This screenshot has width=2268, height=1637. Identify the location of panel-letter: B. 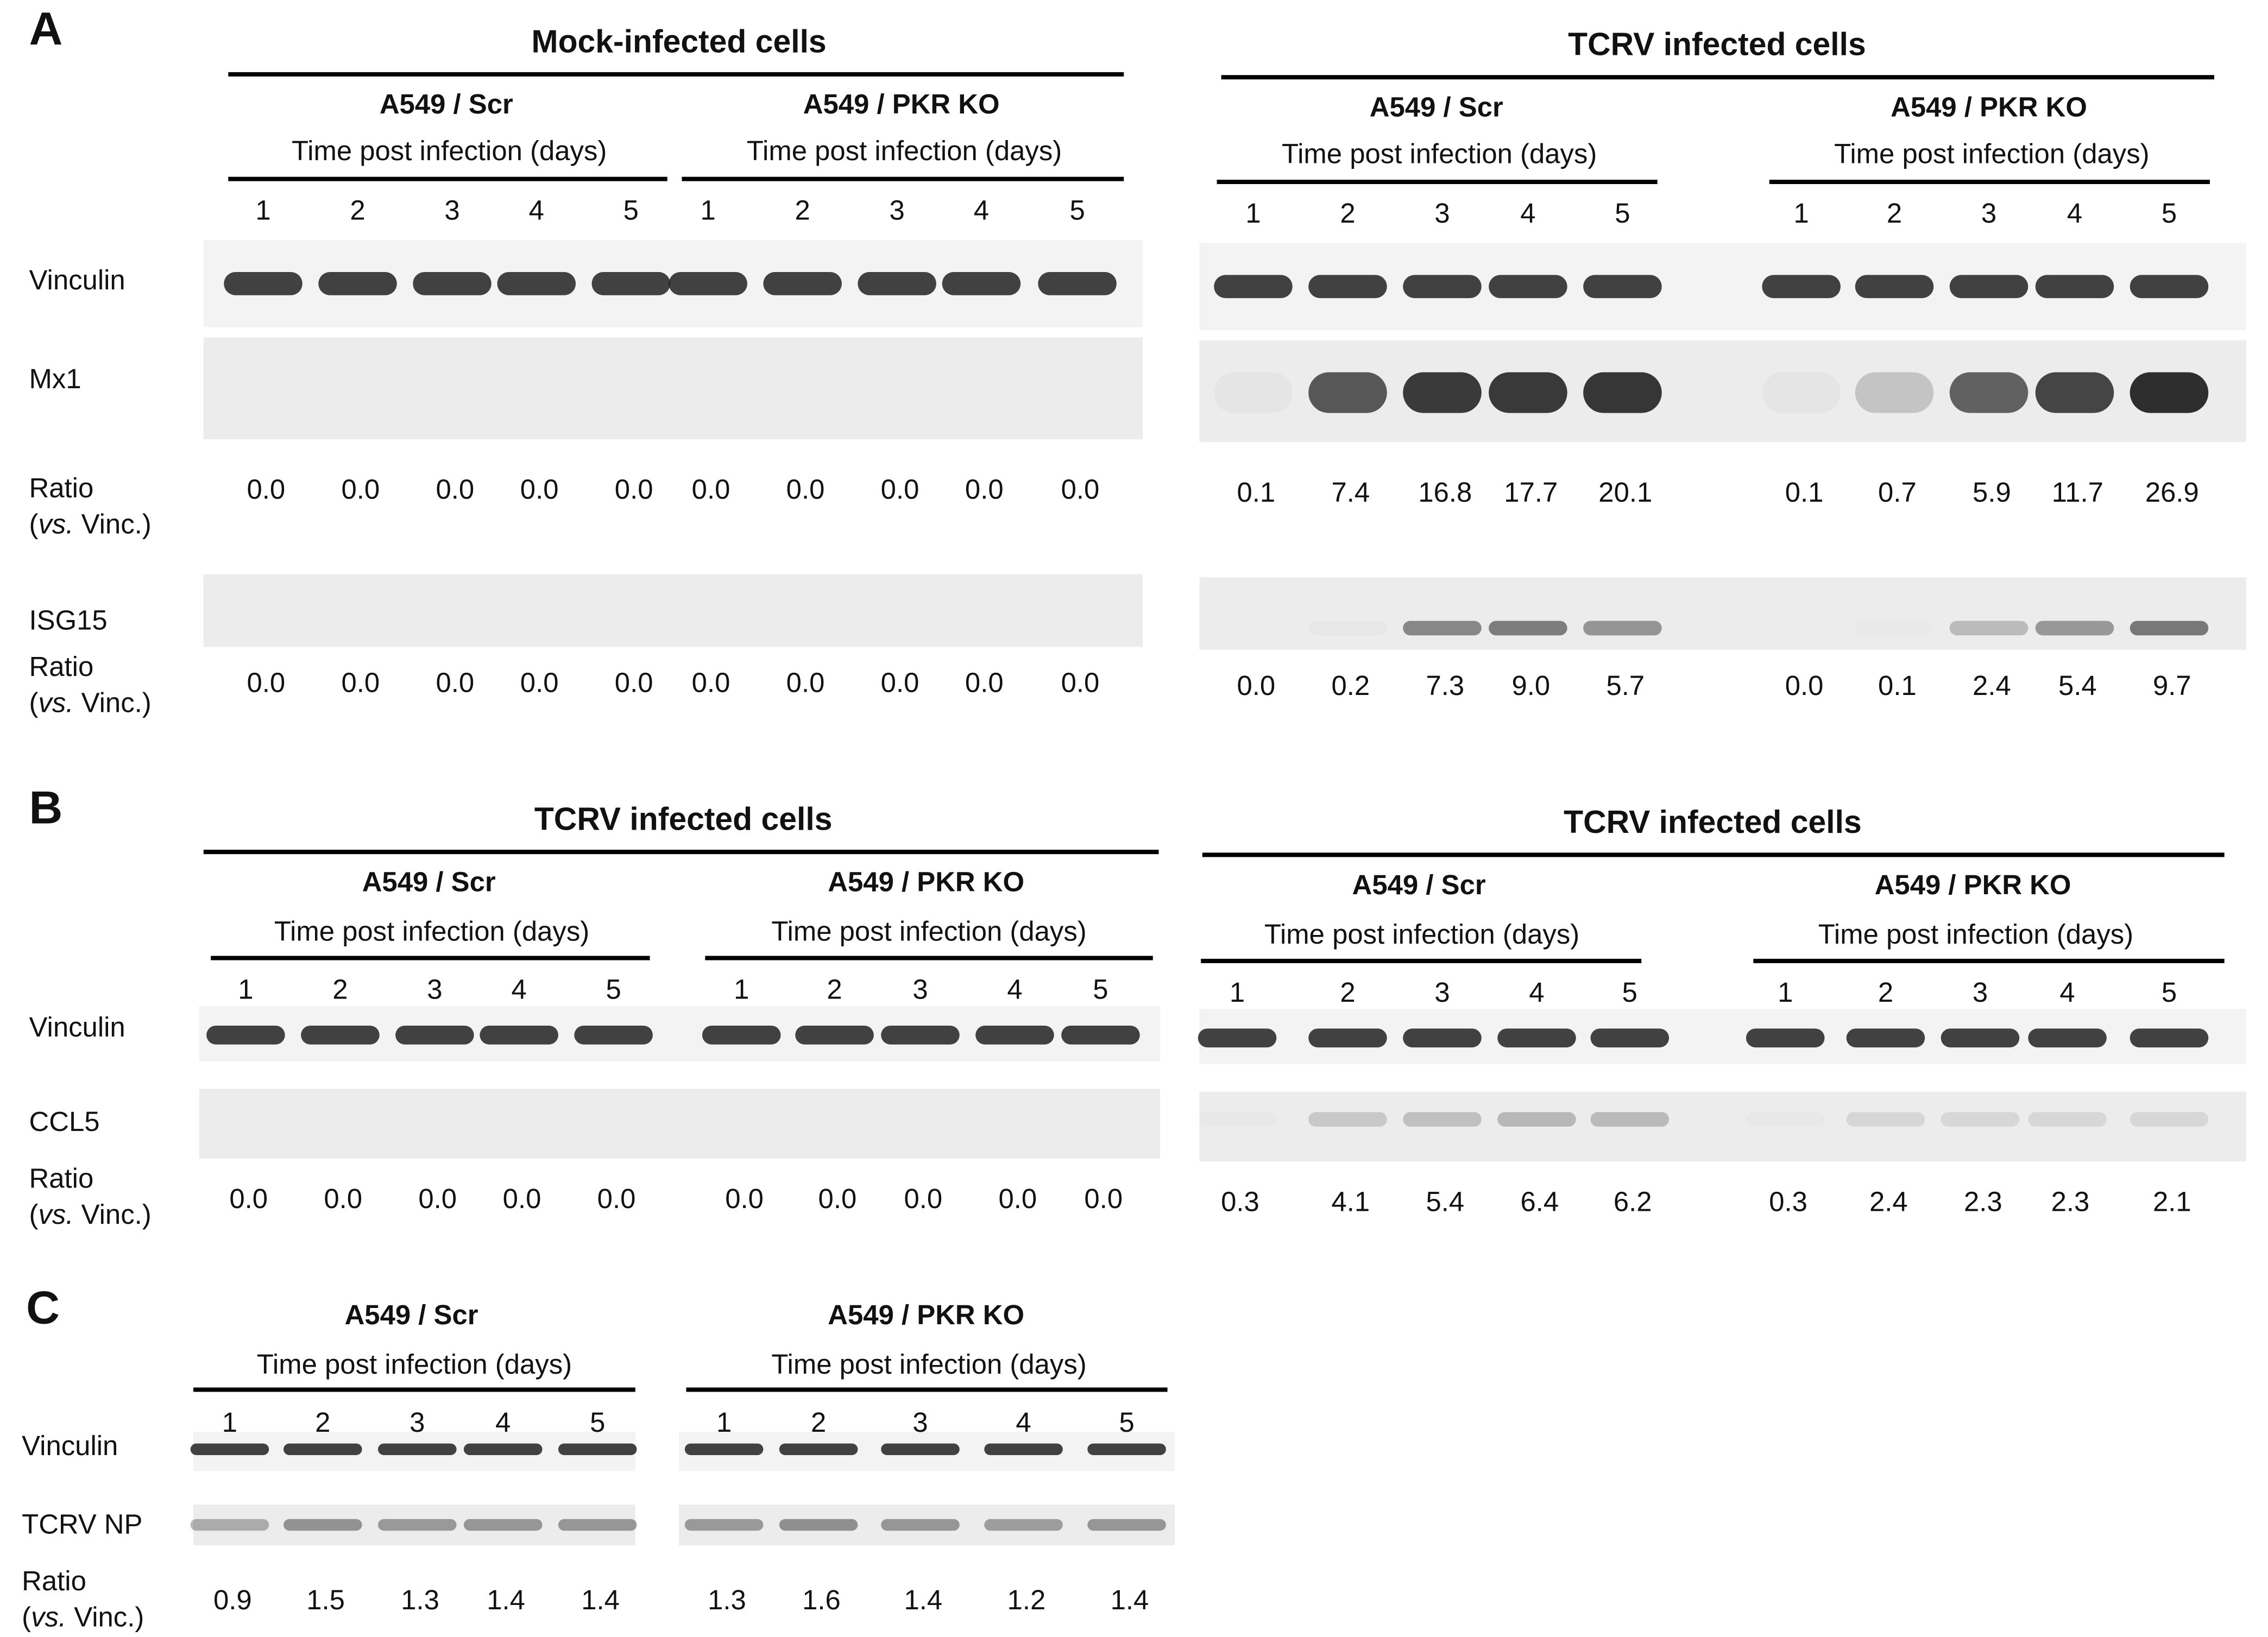
(46, 808).